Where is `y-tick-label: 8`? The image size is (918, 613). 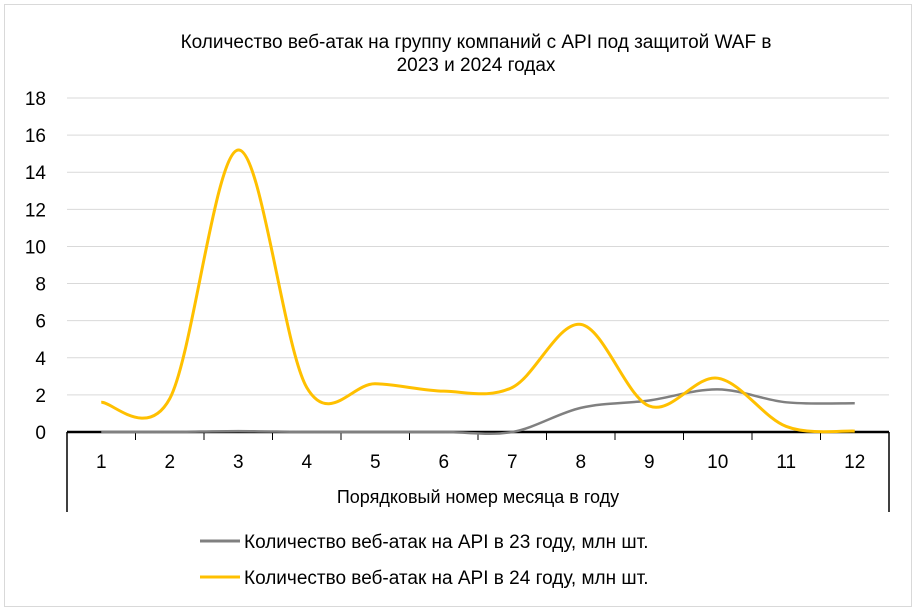
y-tick-label: 8 is located at coordinates (40, 285).